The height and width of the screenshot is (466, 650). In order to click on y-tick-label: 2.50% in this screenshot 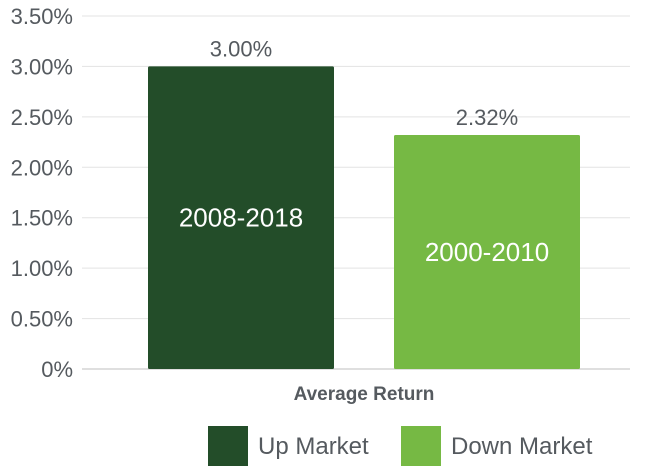, I will do `click(42, 117)`.